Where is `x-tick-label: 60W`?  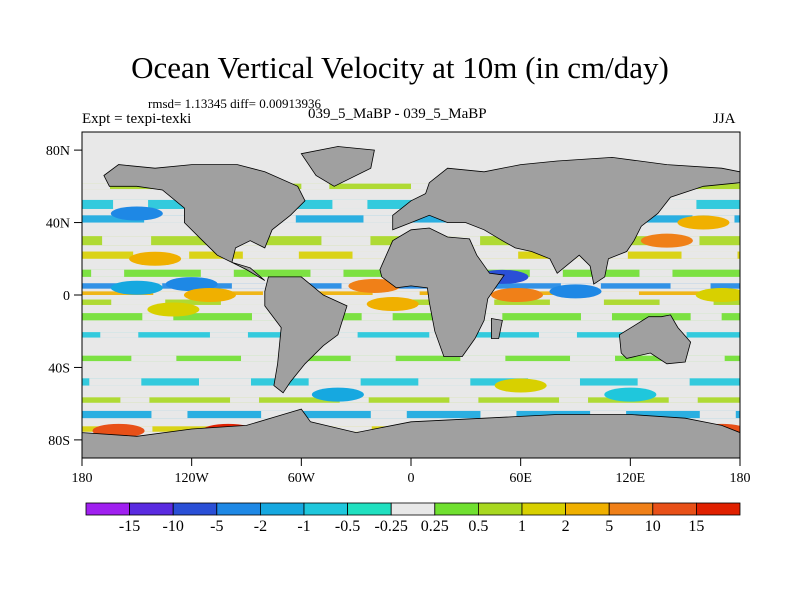
x-tick-label: 60W is located at coordinates (302, 478).